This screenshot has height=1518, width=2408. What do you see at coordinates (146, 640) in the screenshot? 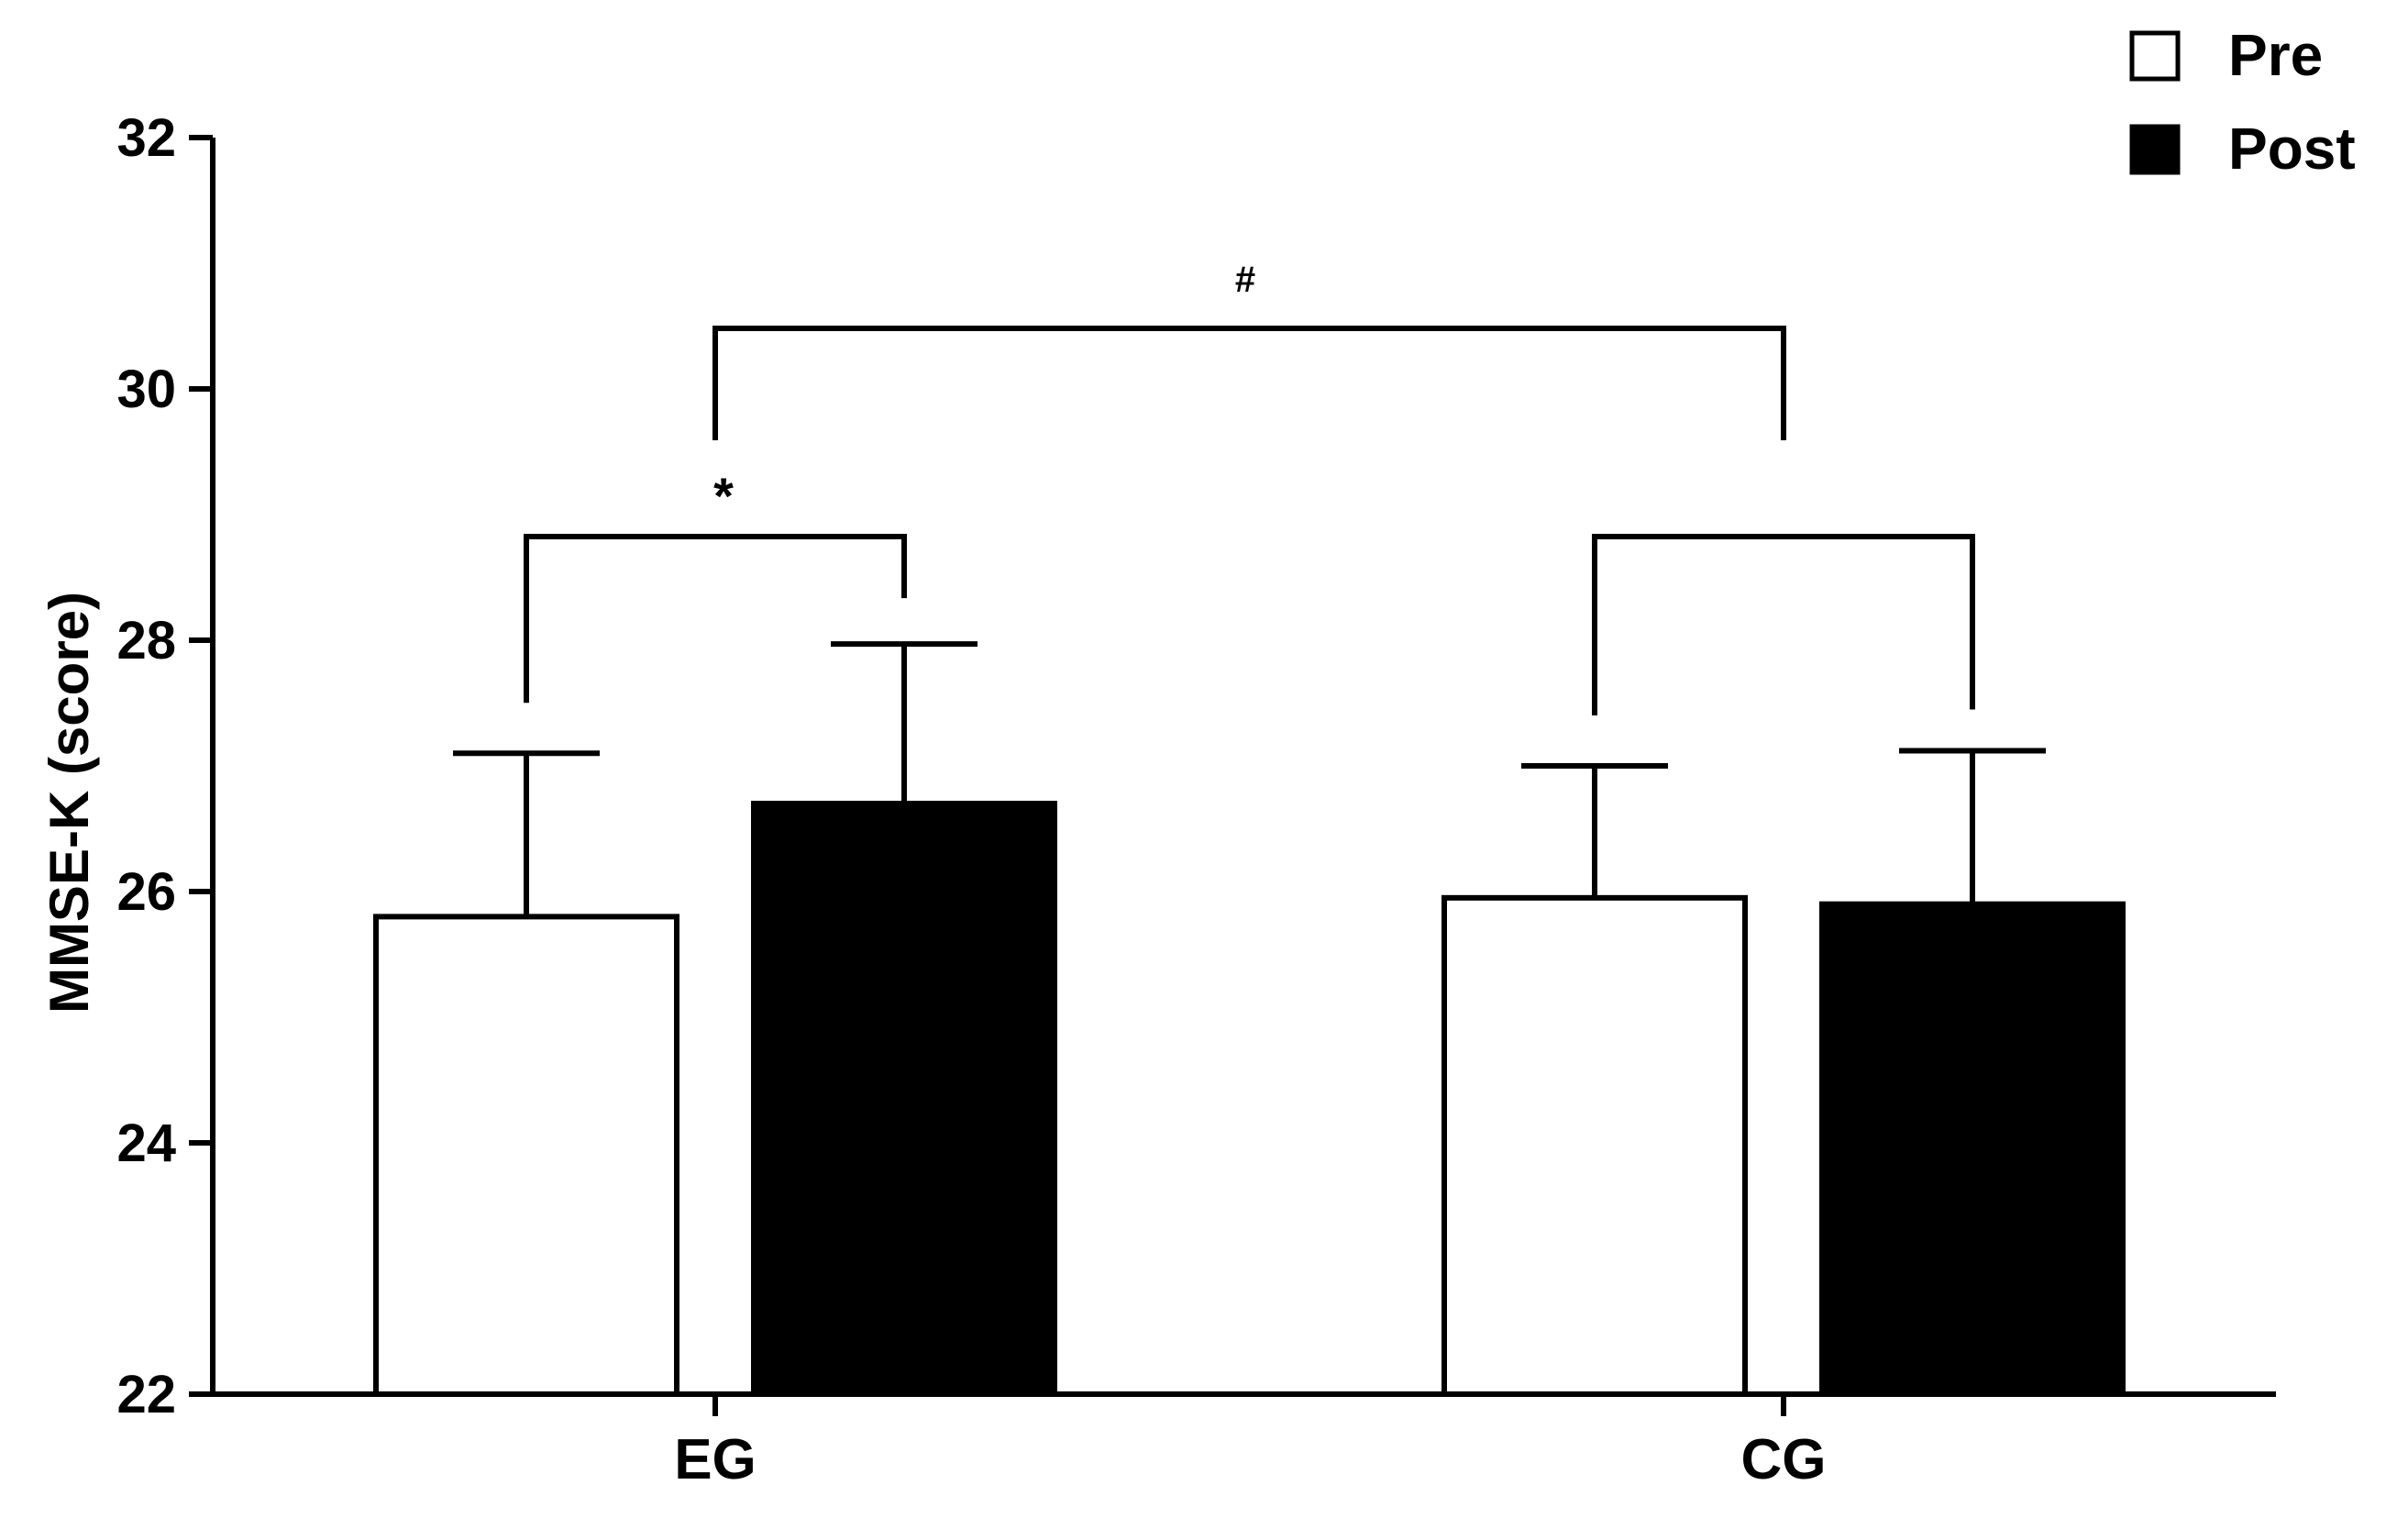
I see `y-tick-label-28: 28` at bounding box center [146, 640].